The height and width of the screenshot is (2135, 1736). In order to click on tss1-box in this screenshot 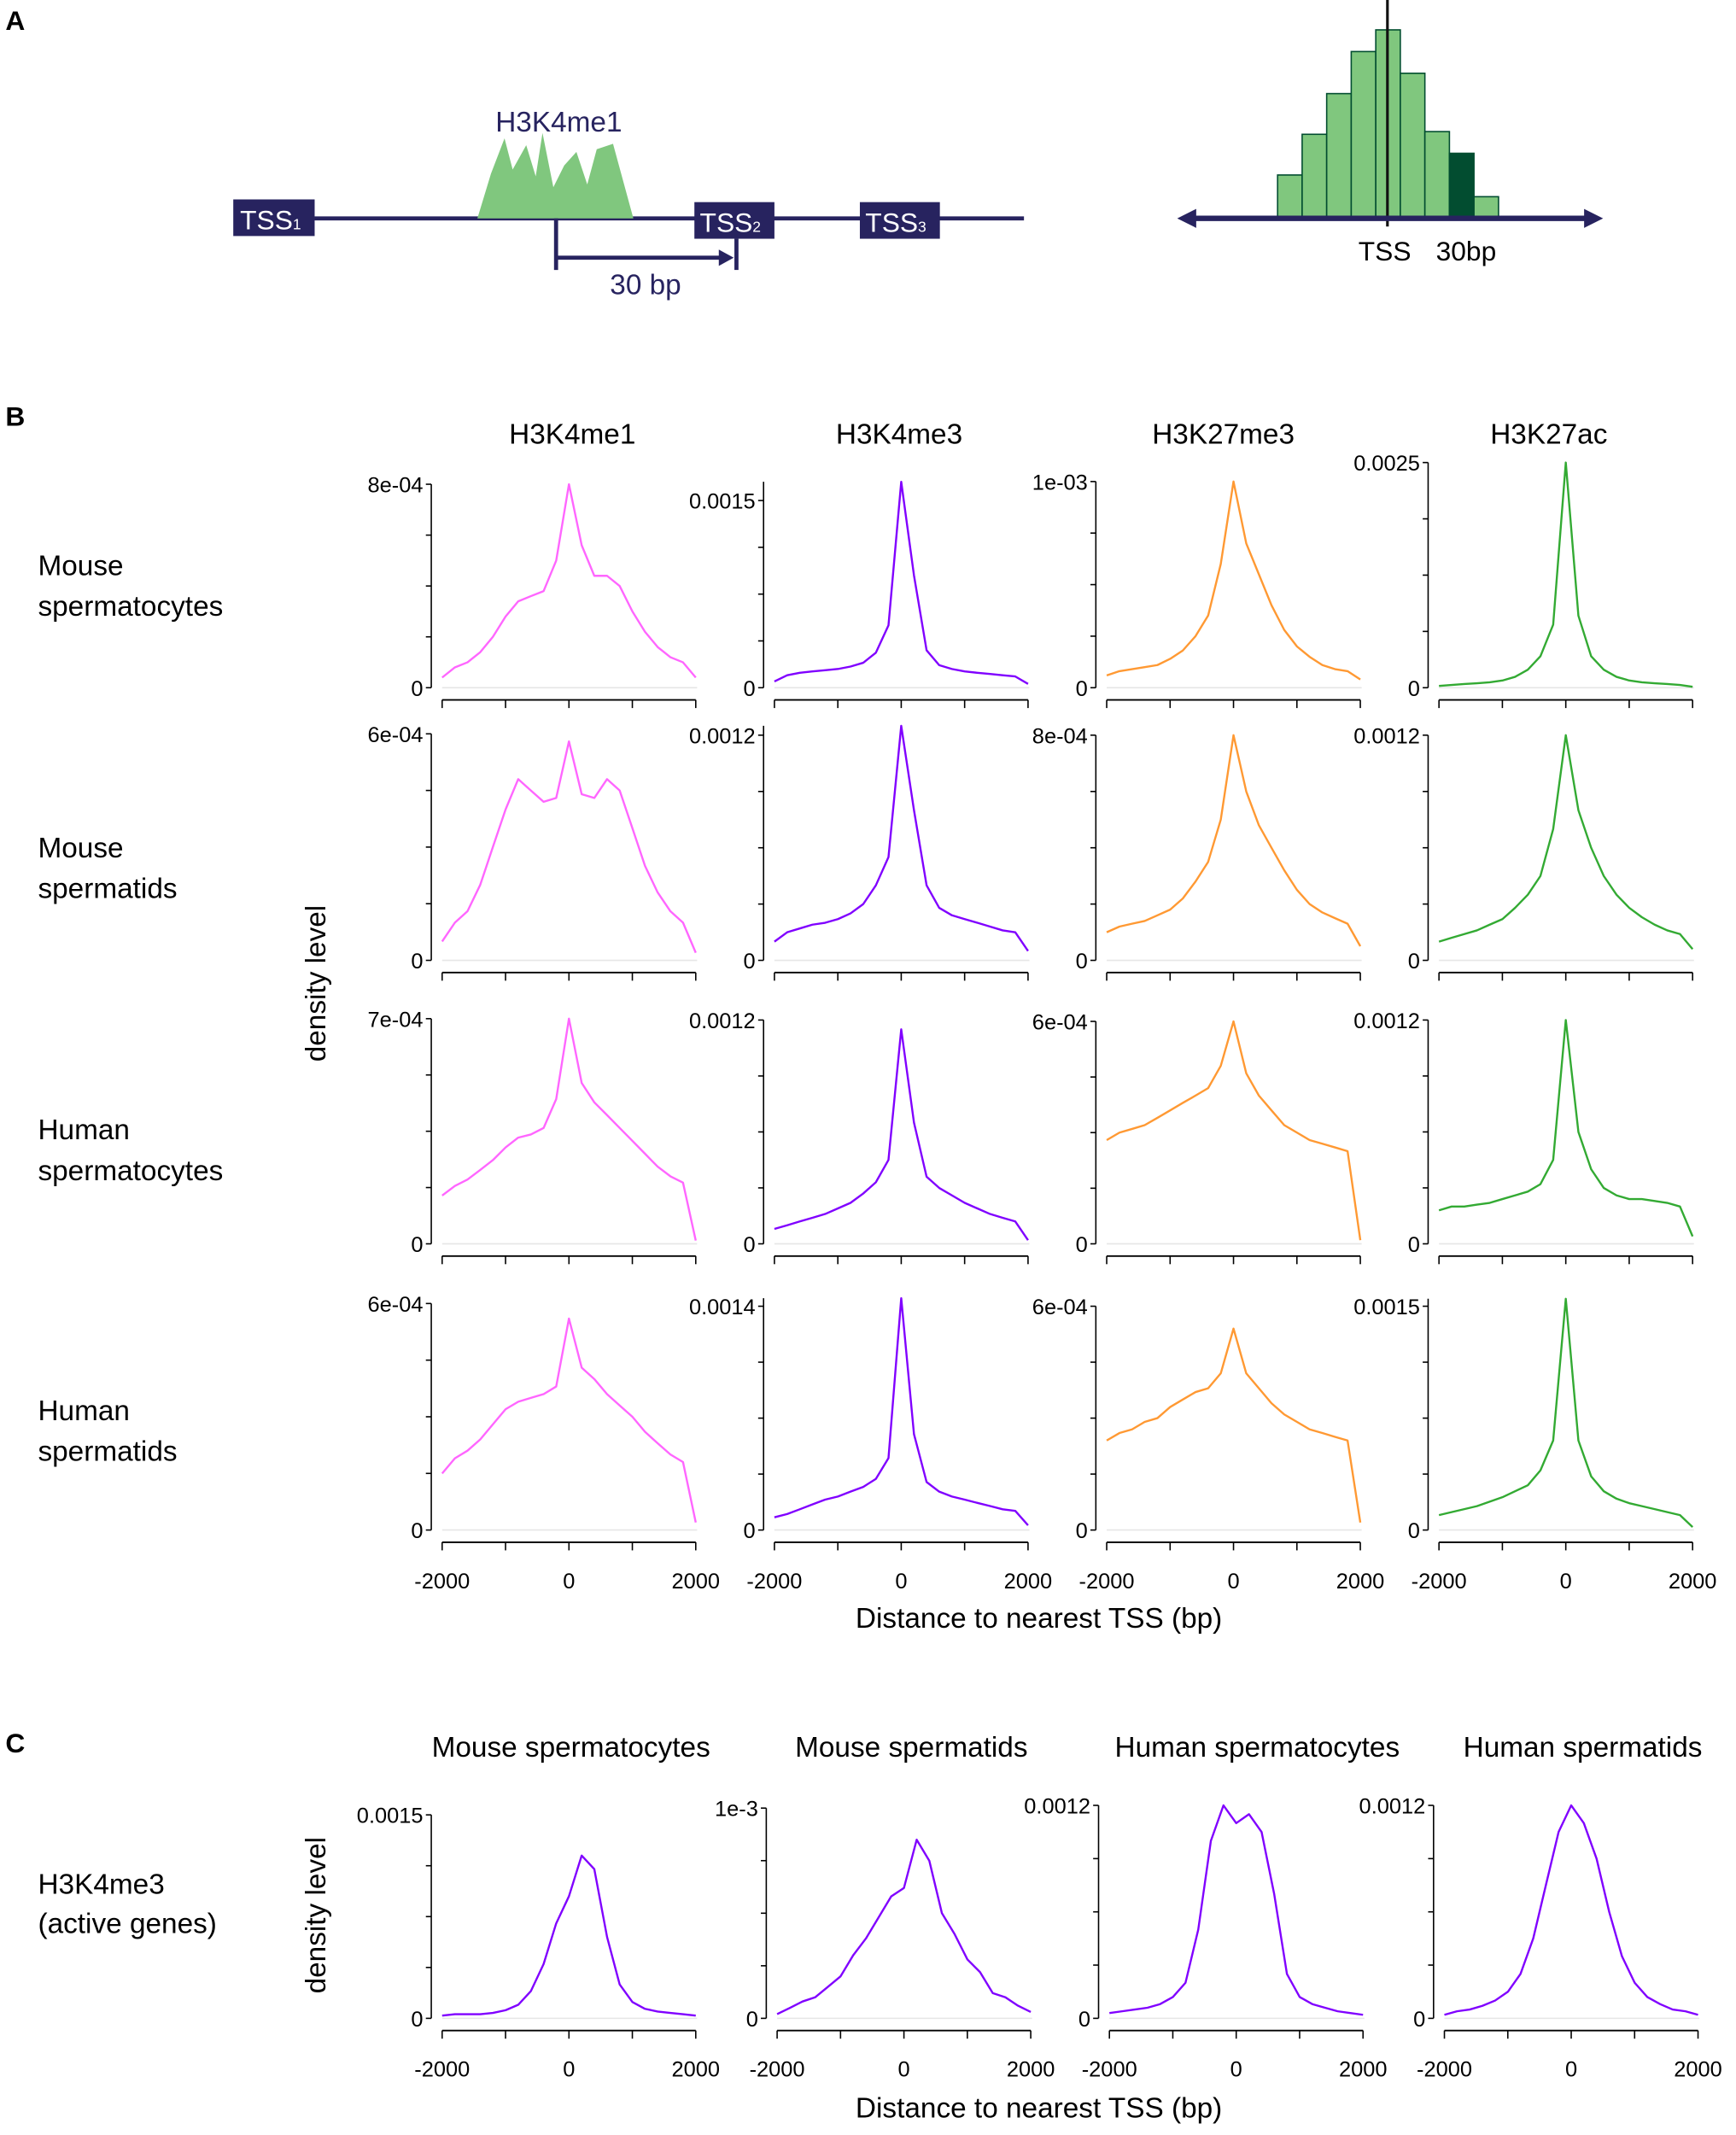, I will do `click(274, 218)`.